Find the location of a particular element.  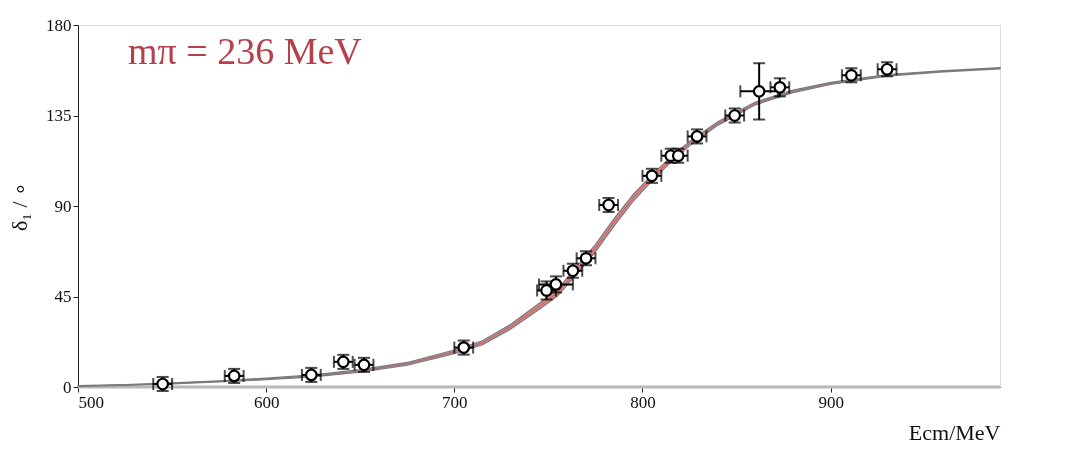

x-tick-label: 500 is located at coordinates (91, 402).